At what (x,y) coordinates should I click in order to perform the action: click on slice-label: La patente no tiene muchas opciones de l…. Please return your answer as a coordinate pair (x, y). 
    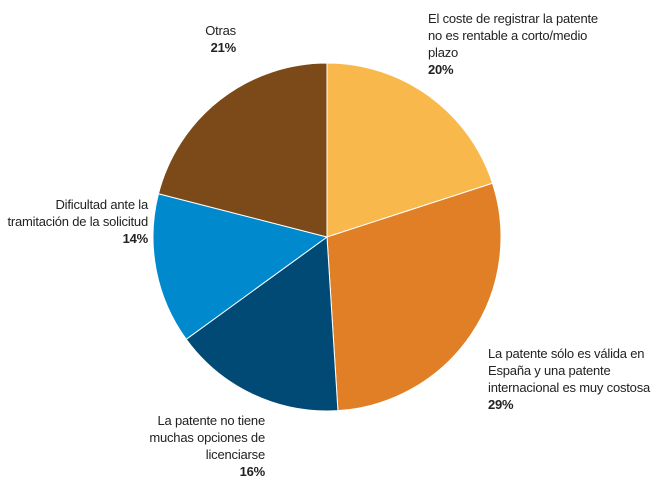
    Looking at the image, I should click on (187, 446).